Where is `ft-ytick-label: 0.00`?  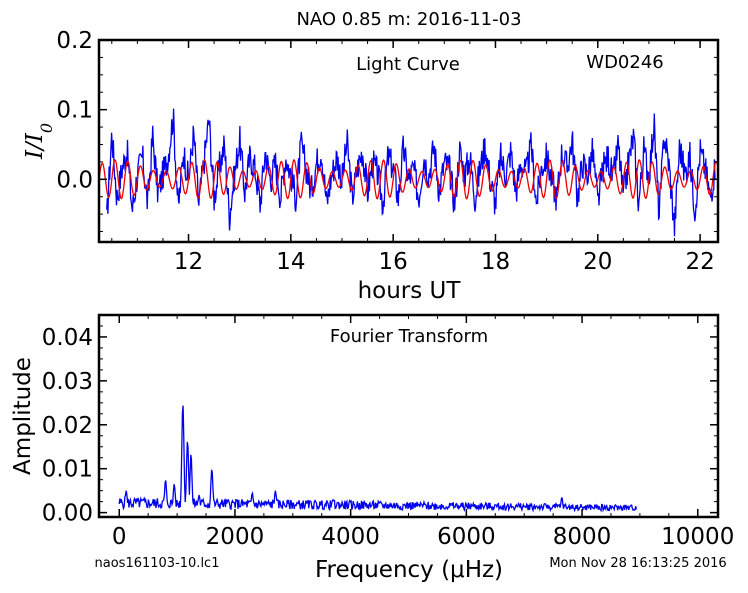
ft-ytick-label: 0.00 is located at coordinates (67, 514).